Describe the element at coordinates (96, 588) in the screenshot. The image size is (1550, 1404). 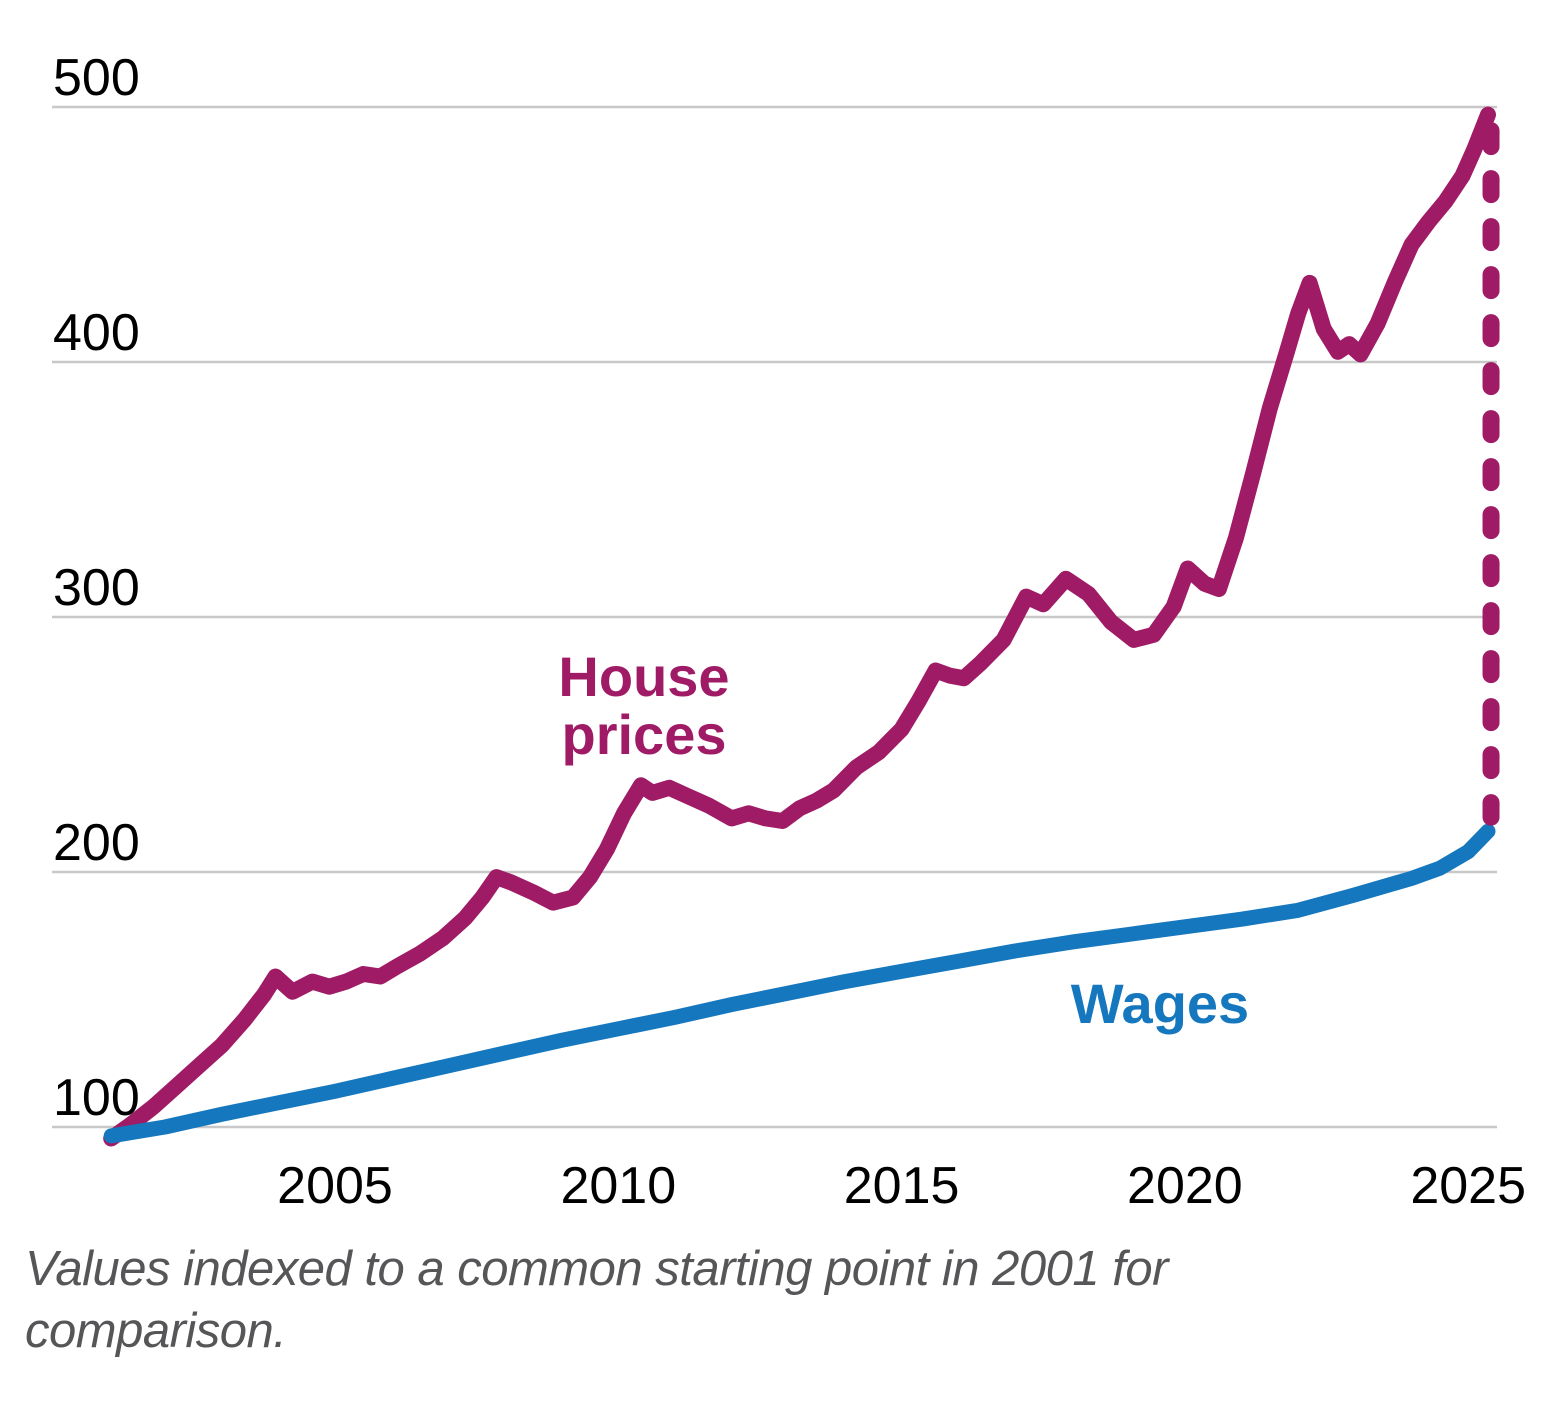
I see `y-tick-label: 300` at that location.